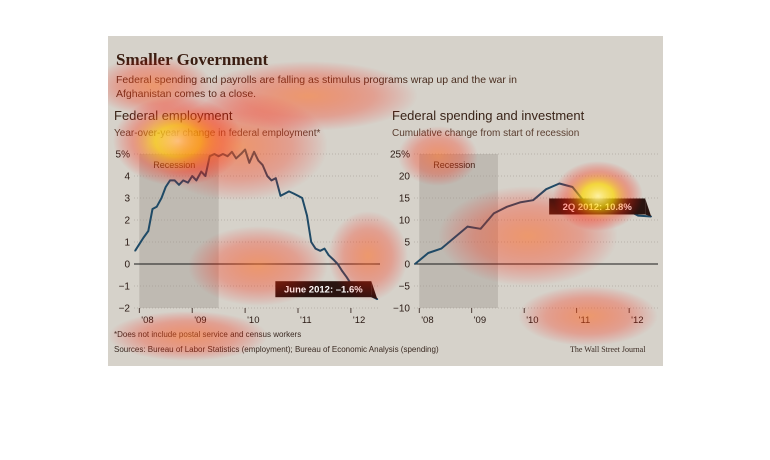  I want to click on x-tick-label: '09, so click(480, 320).